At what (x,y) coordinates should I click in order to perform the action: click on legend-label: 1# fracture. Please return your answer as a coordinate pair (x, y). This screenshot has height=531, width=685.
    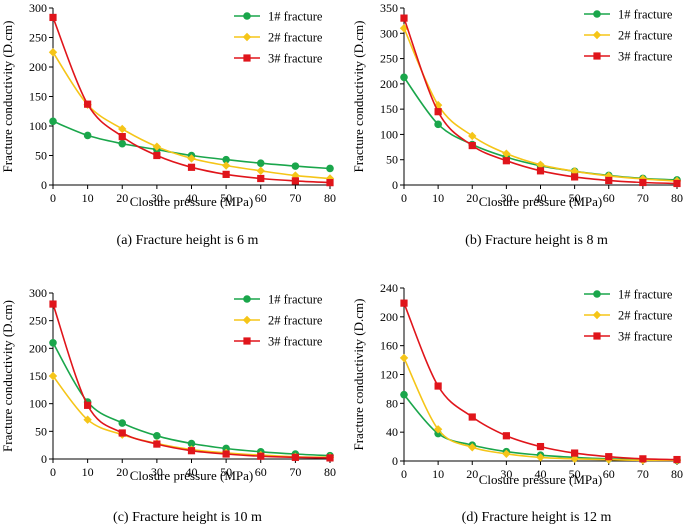
    Looking at the image, I should click on (295, 300).